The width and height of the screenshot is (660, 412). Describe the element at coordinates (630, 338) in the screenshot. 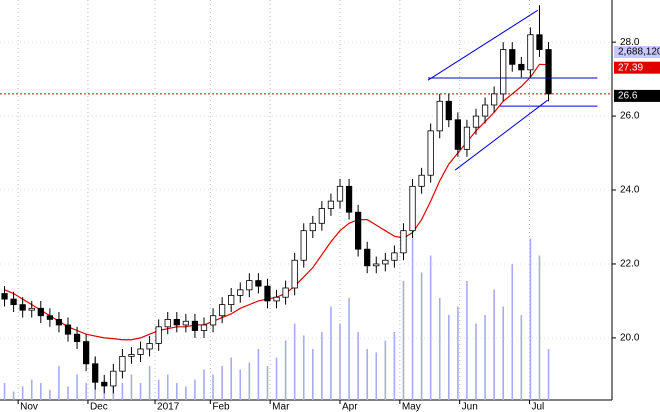

I see `y-tick-label: 20.0` at that location.